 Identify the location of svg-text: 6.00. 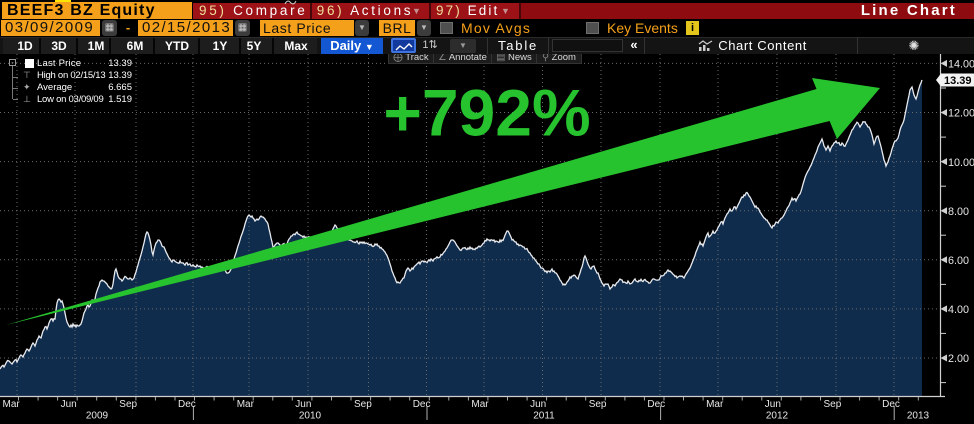
(958, 261).